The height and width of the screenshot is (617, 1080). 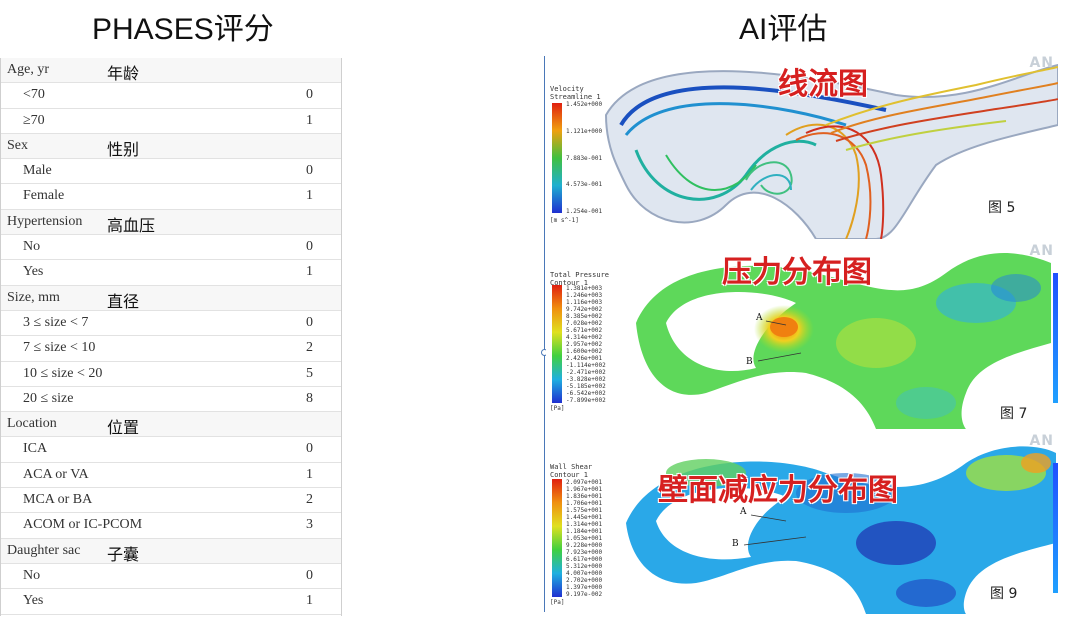 I want to click on figure-9-label: 图 9, so click(x=1004, y=594).